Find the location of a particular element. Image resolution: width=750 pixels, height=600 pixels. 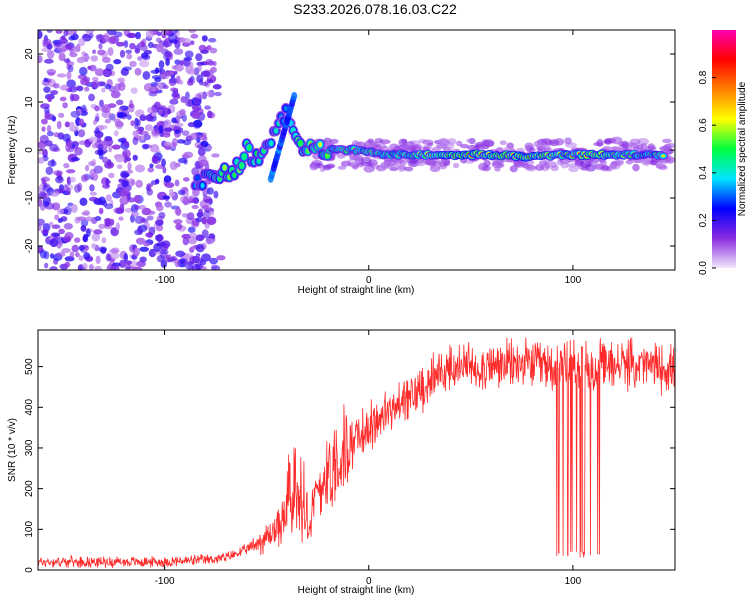

y-tick-label: -20 is located at coordinates (29, 245).